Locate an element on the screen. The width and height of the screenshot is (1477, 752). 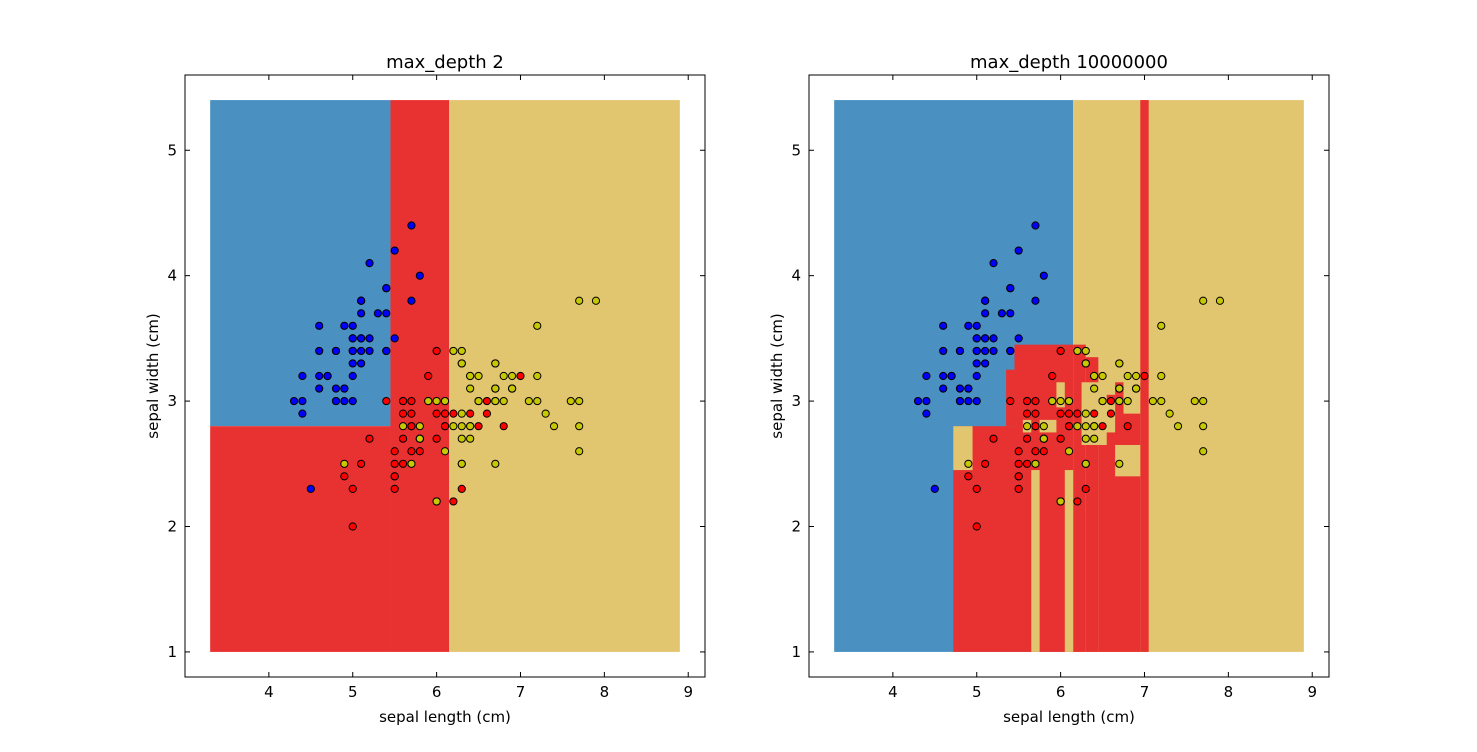
x-axis-label: sepal length (cm) is located at coordinates (445, 717).